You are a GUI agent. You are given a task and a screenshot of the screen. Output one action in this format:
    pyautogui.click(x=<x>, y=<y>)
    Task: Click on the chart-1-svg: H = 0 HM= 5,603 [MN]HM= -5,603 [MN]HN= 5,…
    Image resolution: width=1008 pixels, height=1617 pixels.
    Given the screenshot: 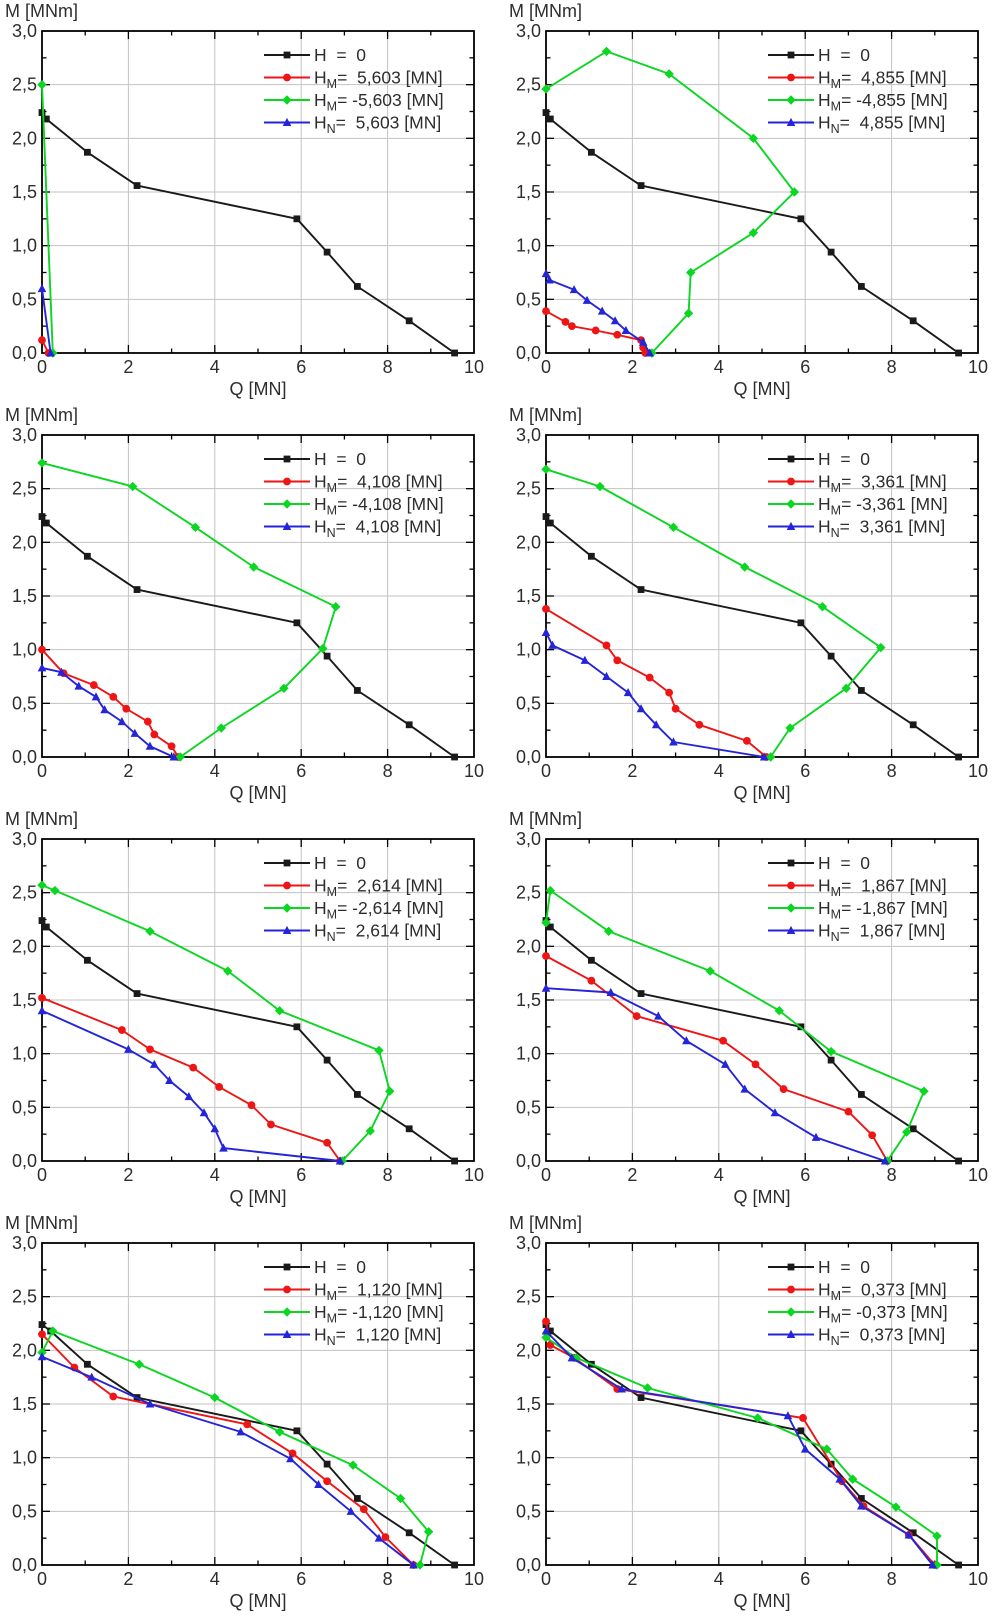 What is the action you would take?
    pyautogui.click(x=244, y=200)
    